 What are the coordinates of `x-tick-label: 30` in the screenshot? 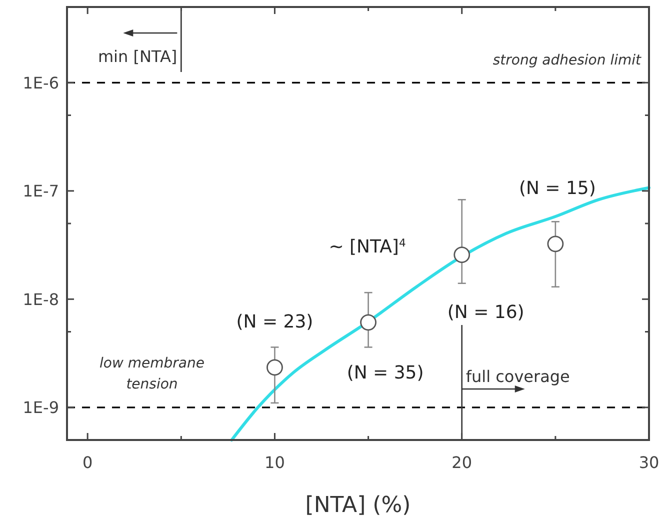 It's located at (649, 462).